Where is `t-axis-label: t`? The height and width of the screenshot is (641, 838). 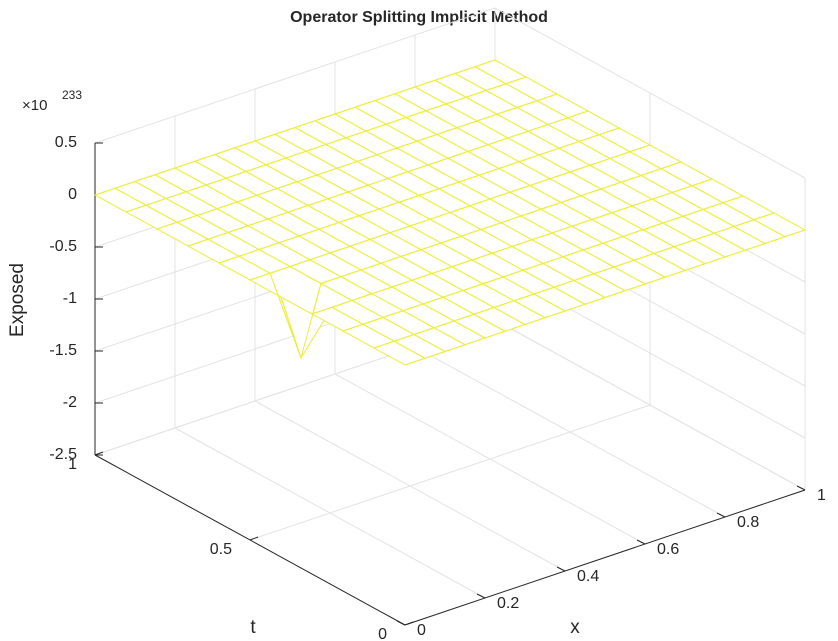 t-axis-label: t is located at coordinates (253, 627).